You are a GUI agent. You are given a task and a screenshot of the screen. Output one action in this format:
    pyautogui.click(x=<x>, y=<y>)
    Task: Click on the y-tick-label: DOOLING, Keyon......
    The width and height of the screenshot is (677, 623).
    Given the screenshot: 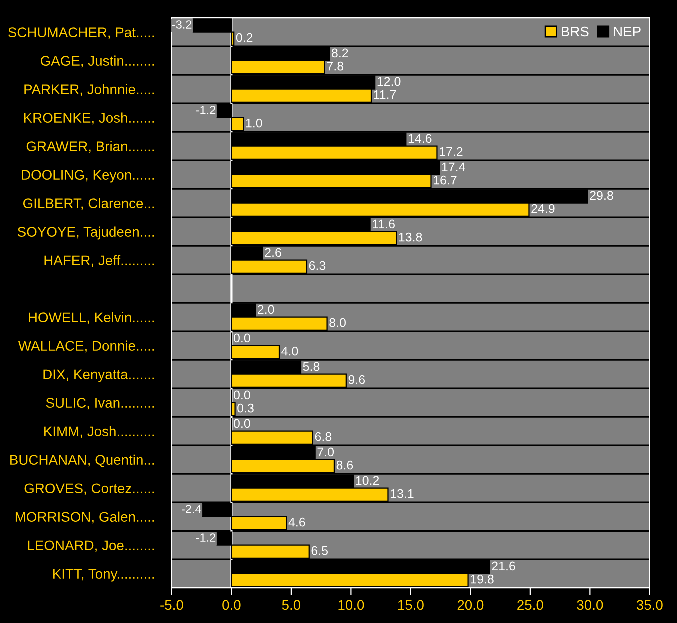 What is the action you would take?
    pyautogui.click(x=88, y=176)
    